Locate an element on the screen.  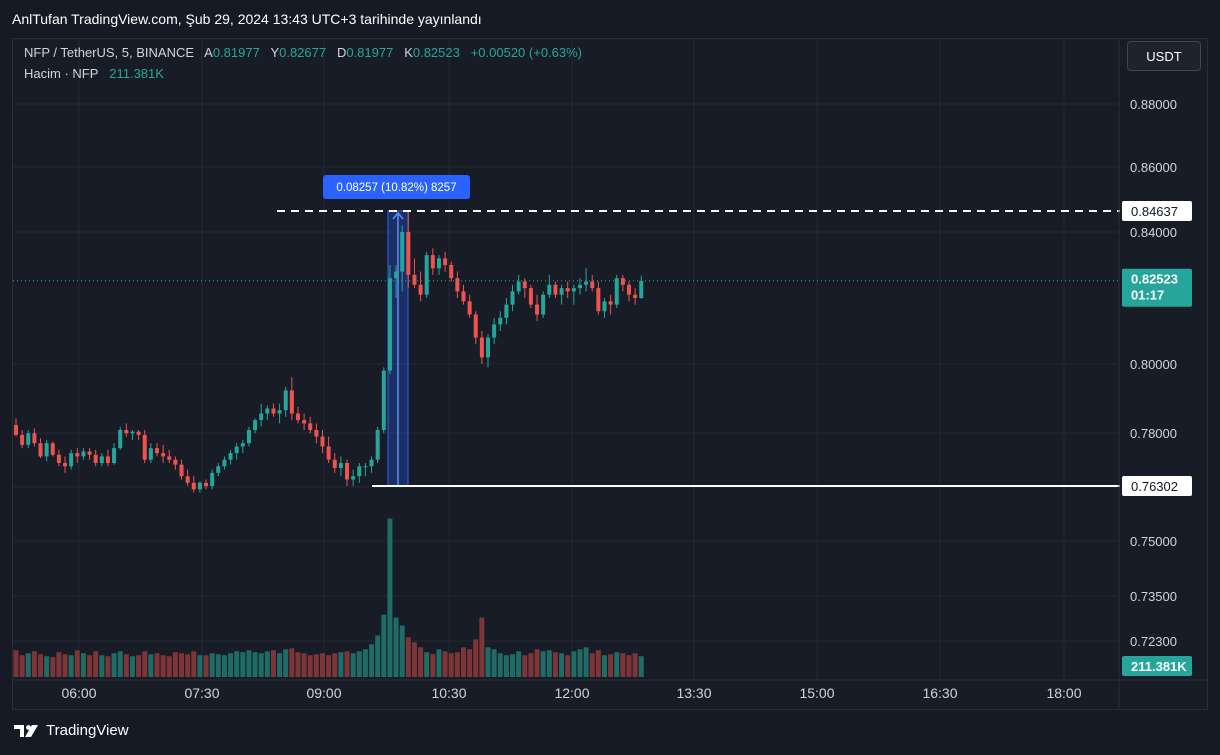
last-price-tag: 01:17 is located at coordinates (1147, 295).